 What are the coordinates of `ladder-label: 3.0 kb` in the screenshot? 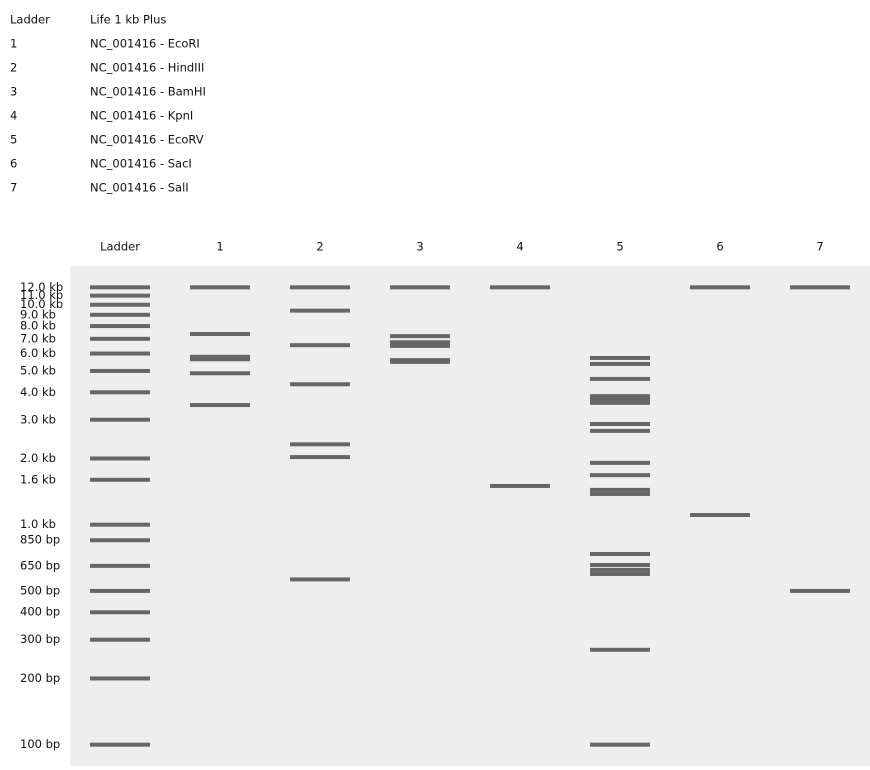 It's located at (38, 419).